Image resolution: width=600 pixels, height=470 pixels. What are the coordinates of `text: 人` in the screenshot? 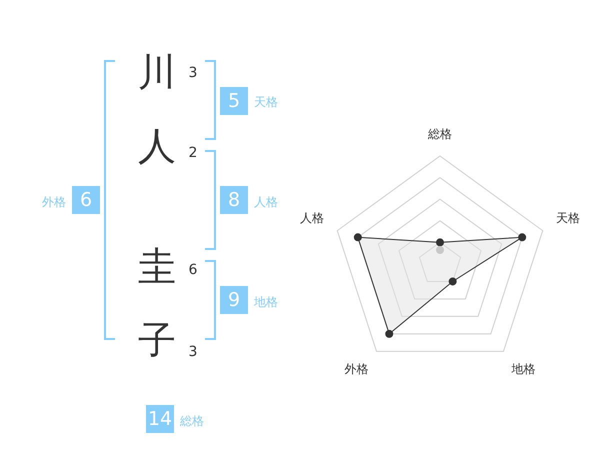 It's located at (157, 146).